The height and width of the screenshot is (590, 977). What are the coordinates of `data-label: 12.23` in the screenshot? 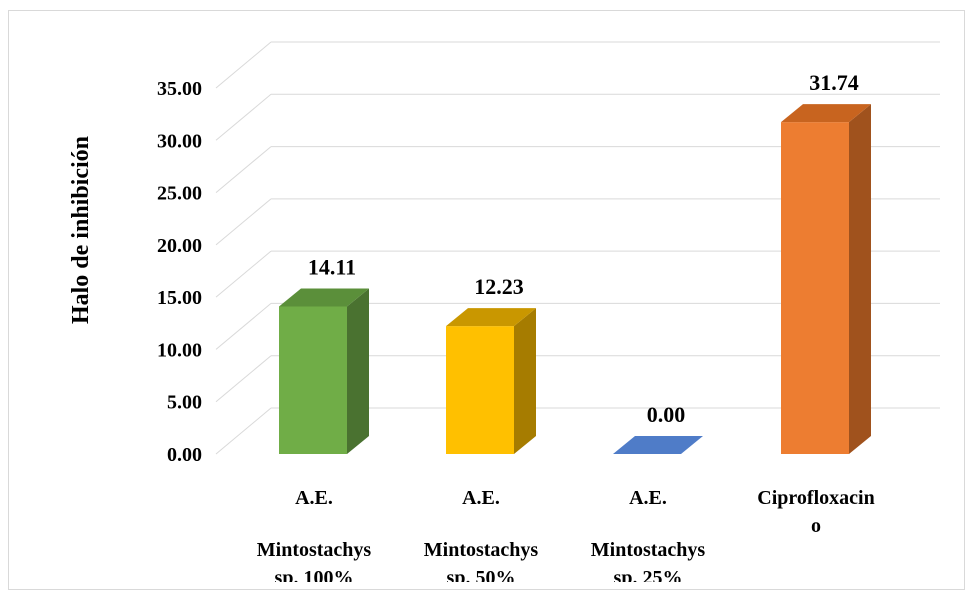 It's located at (499, 286).